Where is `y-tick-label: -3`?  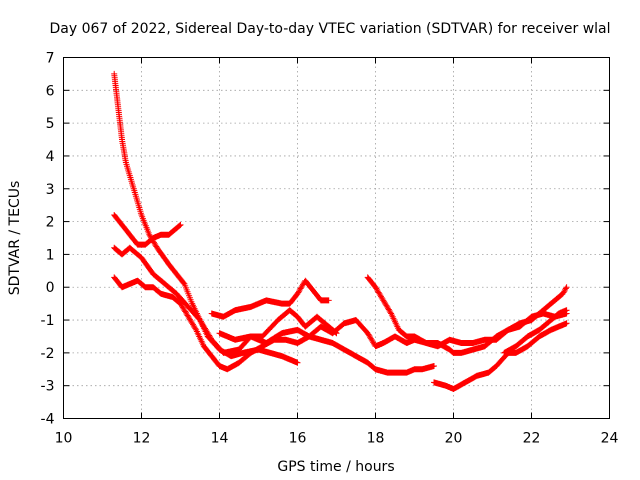 y-tick-label: -3 is located at coordinates (48, 387).